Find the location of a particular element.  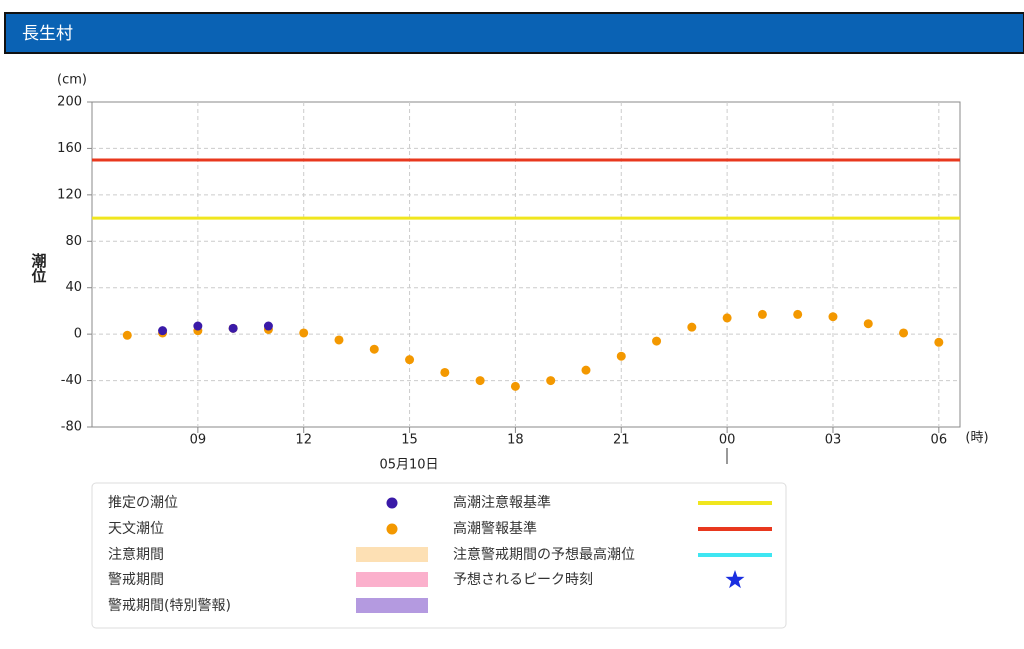

legend-label: 高潮警報基準 is located at coordinates (495, 528).